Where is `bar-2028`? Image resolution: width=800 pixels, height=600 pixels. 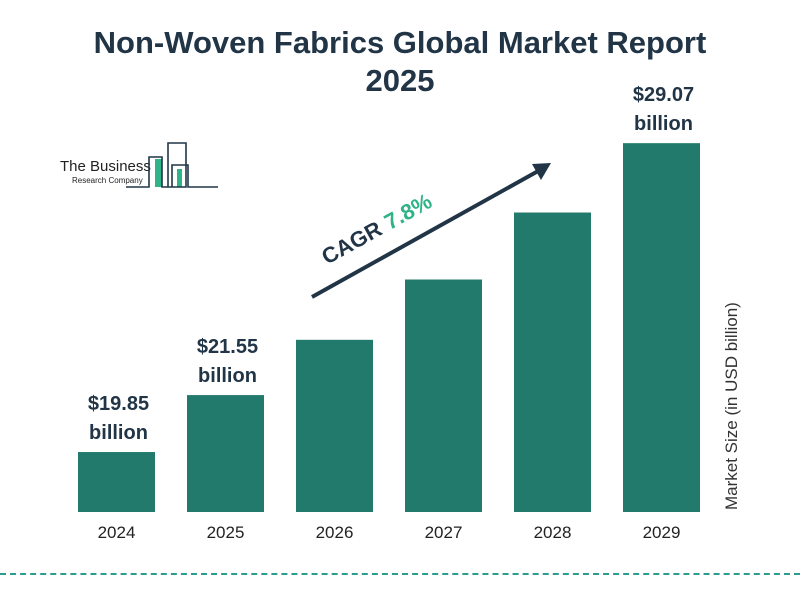 bar-2028 is located at coordinates (552, 362).